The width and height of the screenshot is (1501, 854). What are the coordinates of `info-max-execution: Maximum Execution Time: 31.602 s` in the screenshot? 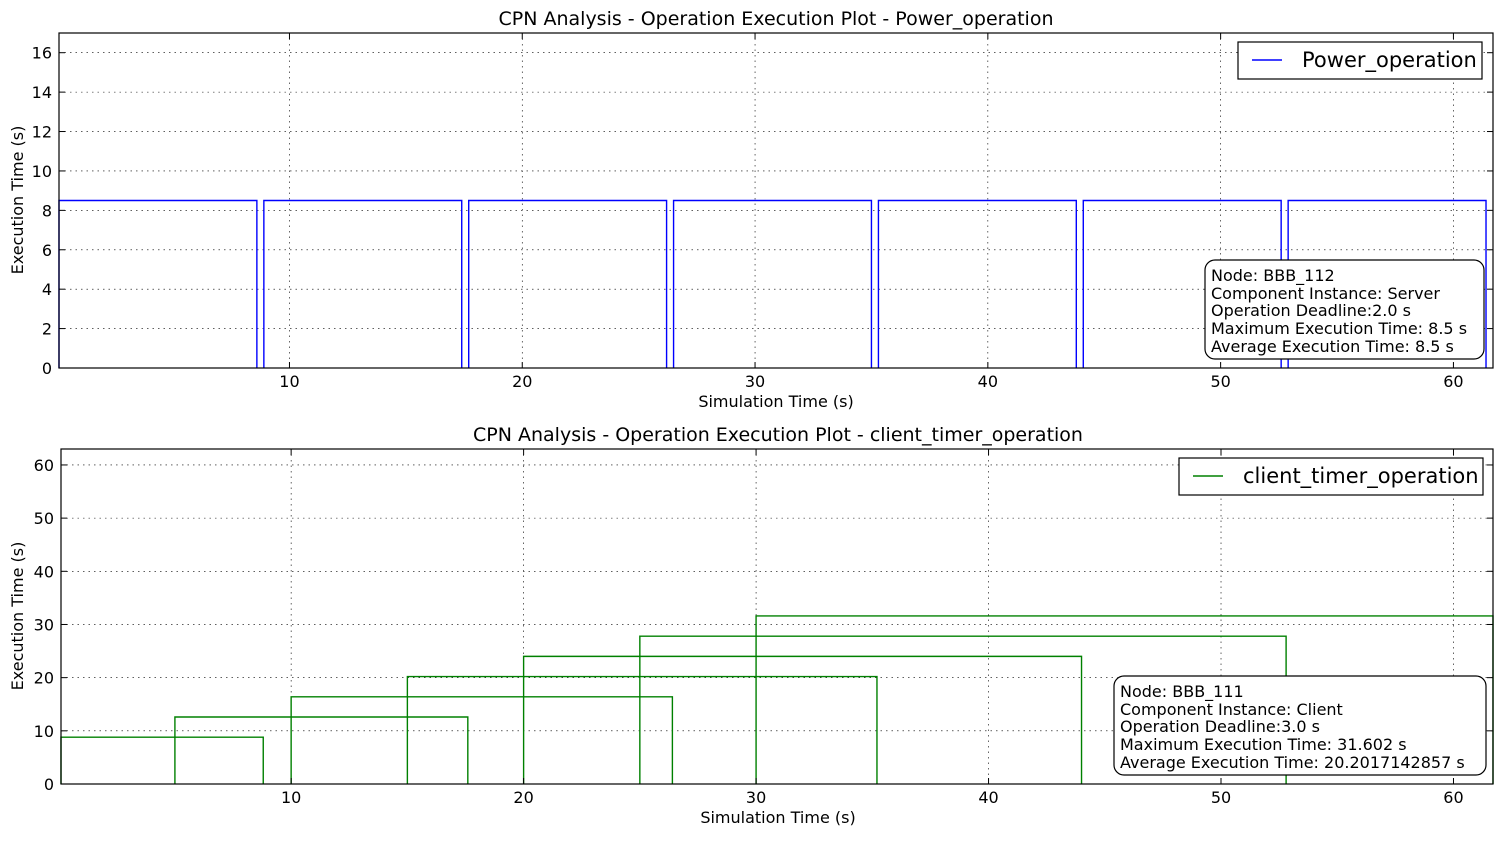 It's located at (1263, 744).